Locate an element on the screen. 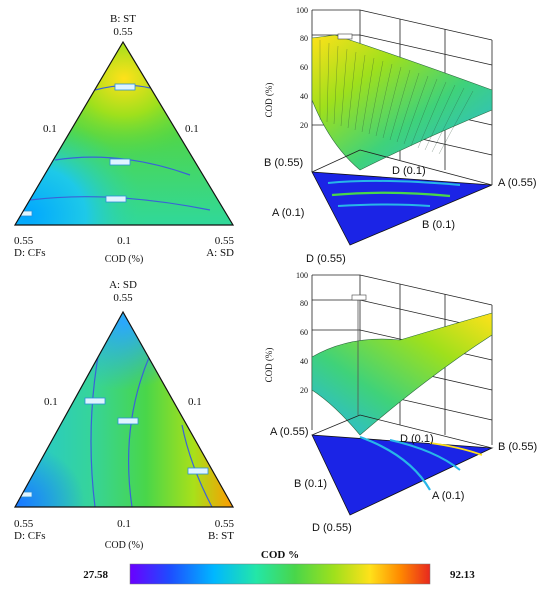  colorbar: COD % 27.58 92.13 is located at coordinates (275, 565).